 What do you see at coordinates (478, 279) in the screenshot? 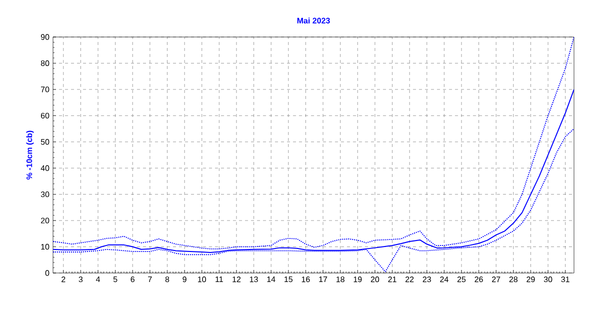
I see `x-tick-label: 26` at bounding box center [478, 279].